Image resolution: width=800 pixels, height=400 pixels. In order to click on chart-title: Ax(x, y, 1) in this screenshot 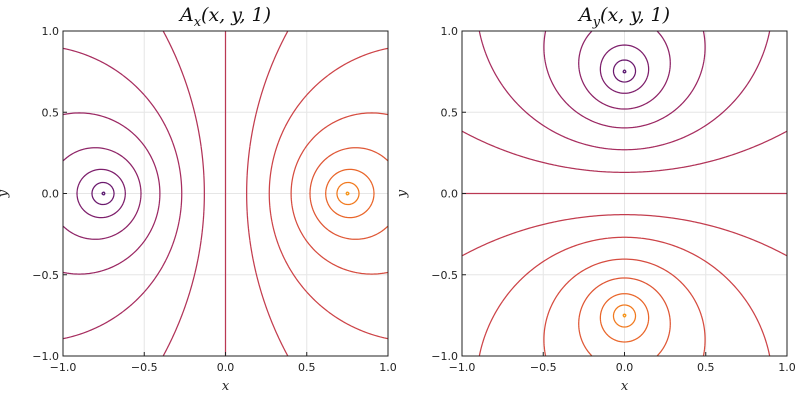, I will do `click(224, 17)`.